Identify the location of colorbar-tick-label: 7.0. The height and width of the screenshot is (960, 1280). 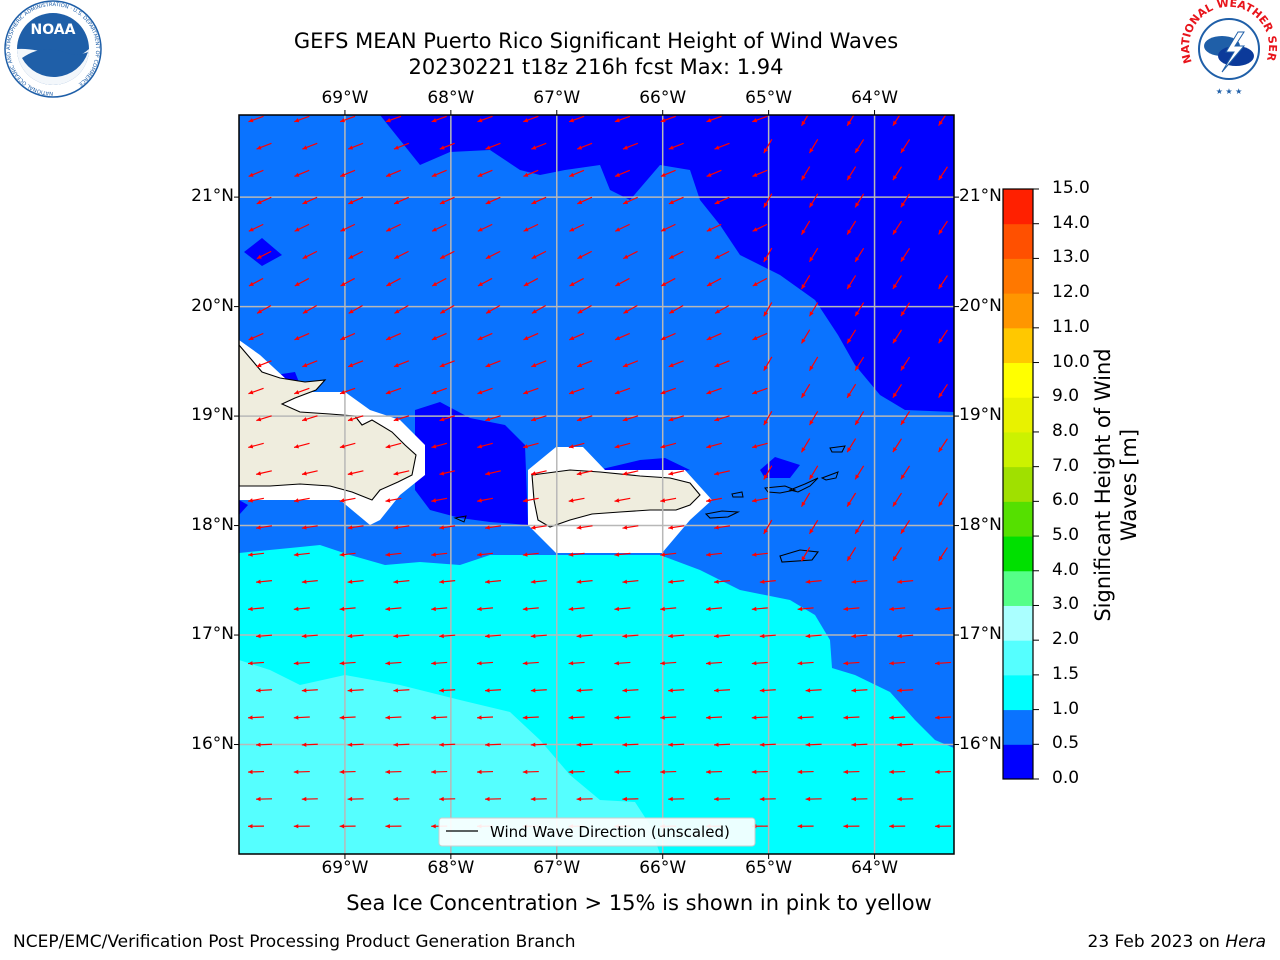
(1066, 465).